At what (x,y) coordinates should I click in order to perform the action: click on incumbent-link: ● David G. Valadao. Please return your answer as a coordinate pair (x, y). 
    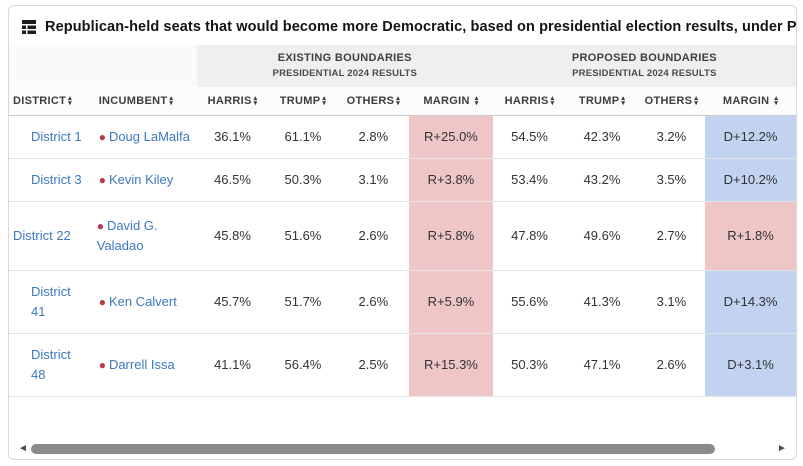
    Looking at the image, I should click on (144, 236).